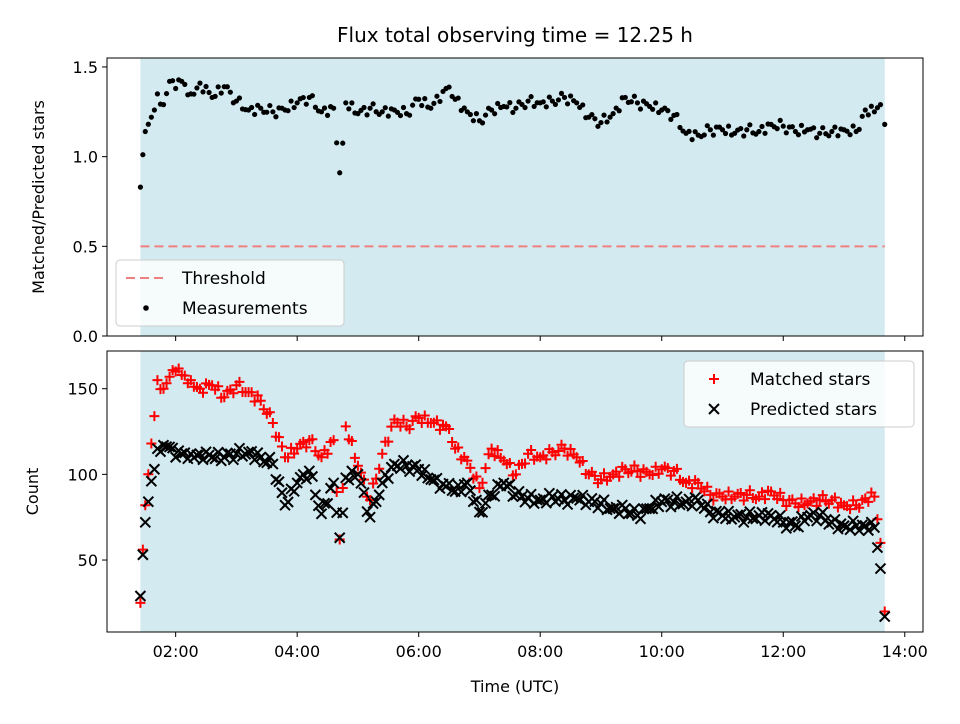 This screenshot has width=960, height=724. What do you see at coordinates (297, 651) in the screenshot?
I see `x-tick-label: 04:00` at bounding box center [297, 651].